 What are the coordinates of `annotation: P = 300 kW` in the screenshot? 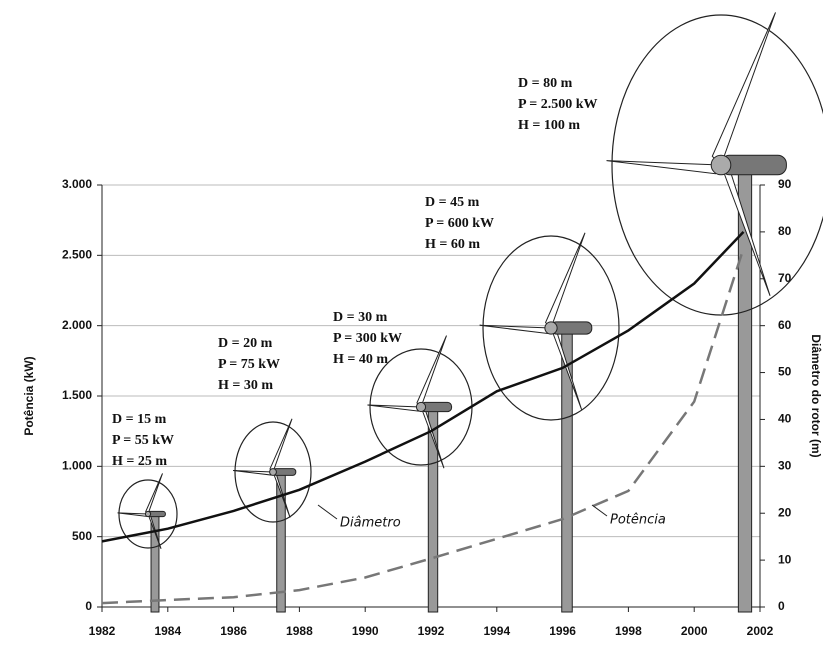 It's located at (367, 338).